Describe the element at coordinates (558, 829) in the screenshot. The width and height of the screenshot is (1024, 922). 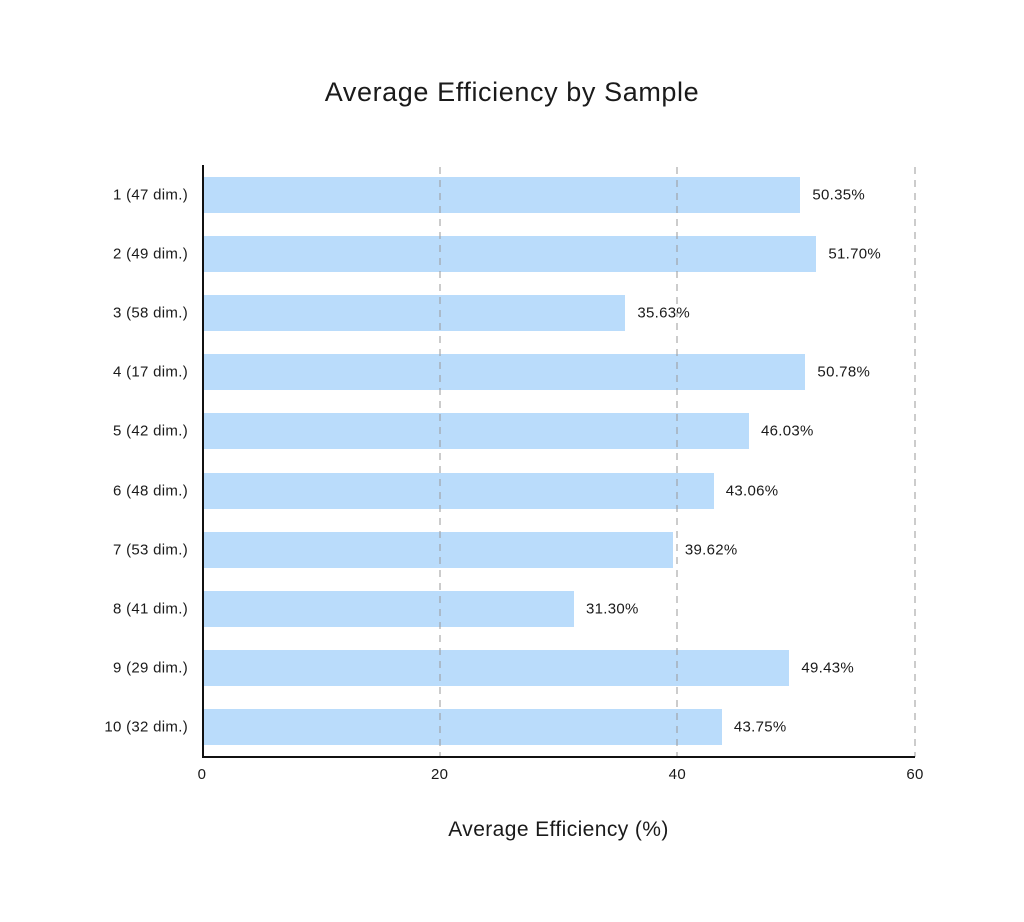
I see `x-axis-title: Average Efficiency (%)` at that location.